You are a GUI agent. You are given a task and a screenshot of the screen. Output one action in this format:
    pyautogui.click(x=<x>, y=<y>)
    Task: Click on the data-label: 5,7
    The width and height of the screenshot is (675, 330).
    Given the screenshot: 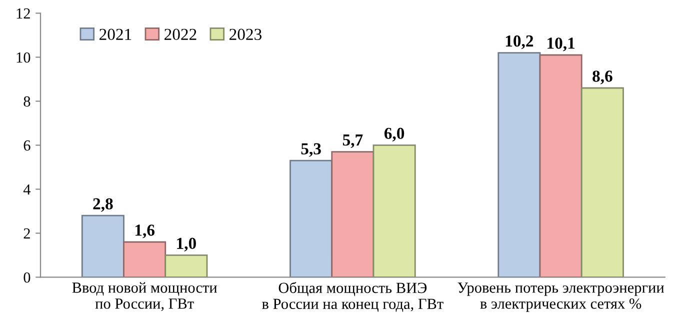 What is the action you would take?
    pyautogui.click(x=352, y=141)
    